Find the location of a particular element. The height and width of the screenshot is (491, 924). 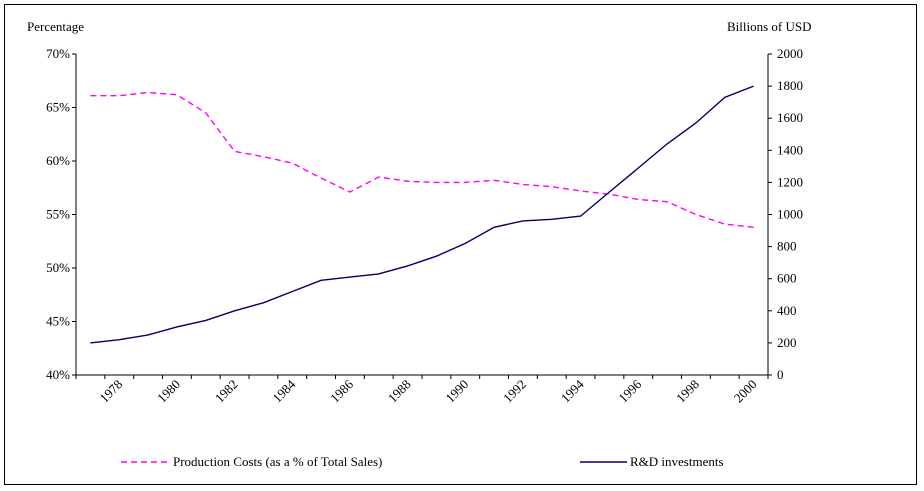

right-axis-title: Billions of USD is located at coordinates (769, 26).